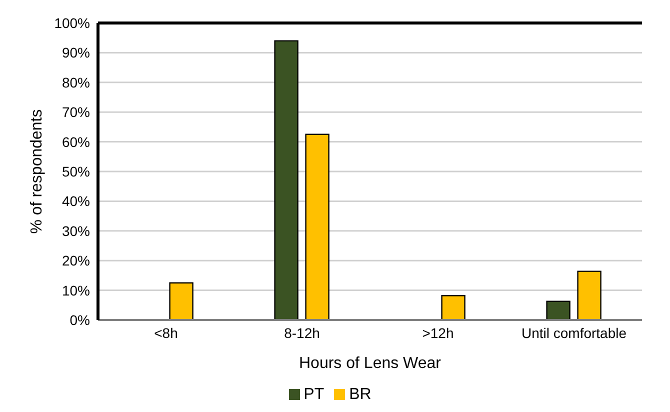 This screenshot has width=670, height=412. What do you see at coordinates (302, 332) in the screenshot?
I see `x-tick-label: 8-12h` at bounding box center [302, 332].